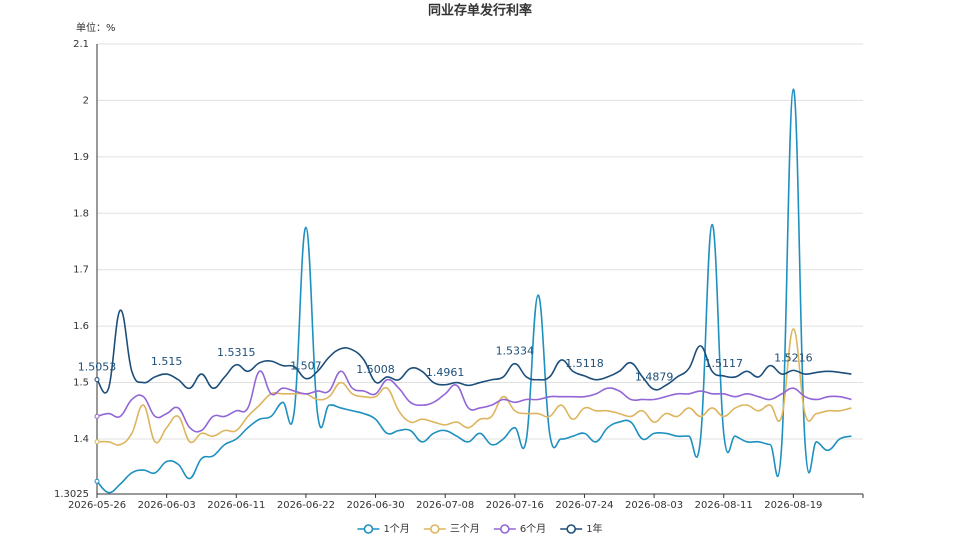 The height and width of the screenshot is (539, 959). Describe the element at coordinates (375, 505) in the screenshot. I see `x-tick-label: 2026-06-30` at that location.